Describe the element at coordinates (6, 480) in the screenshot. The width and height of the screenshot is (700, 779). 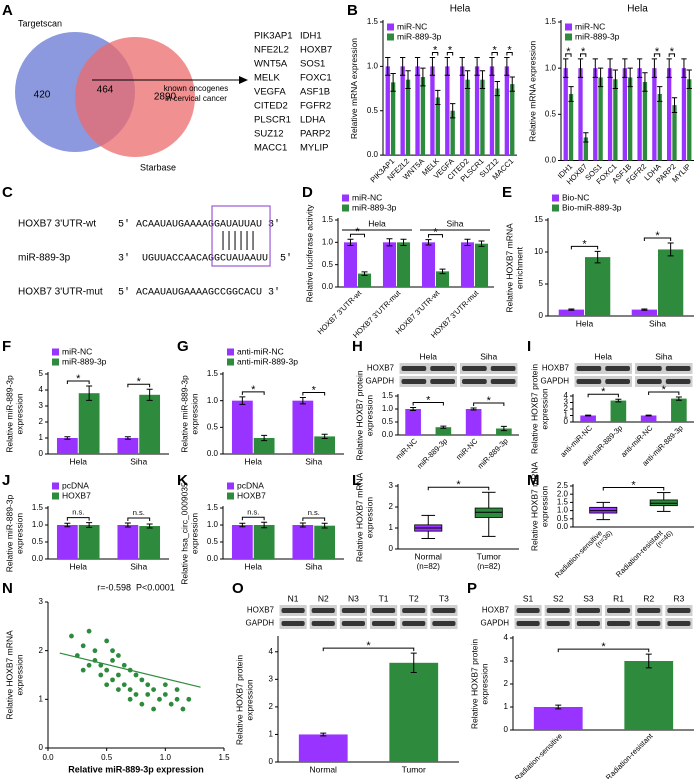
I see `panel-label: J` at that location.